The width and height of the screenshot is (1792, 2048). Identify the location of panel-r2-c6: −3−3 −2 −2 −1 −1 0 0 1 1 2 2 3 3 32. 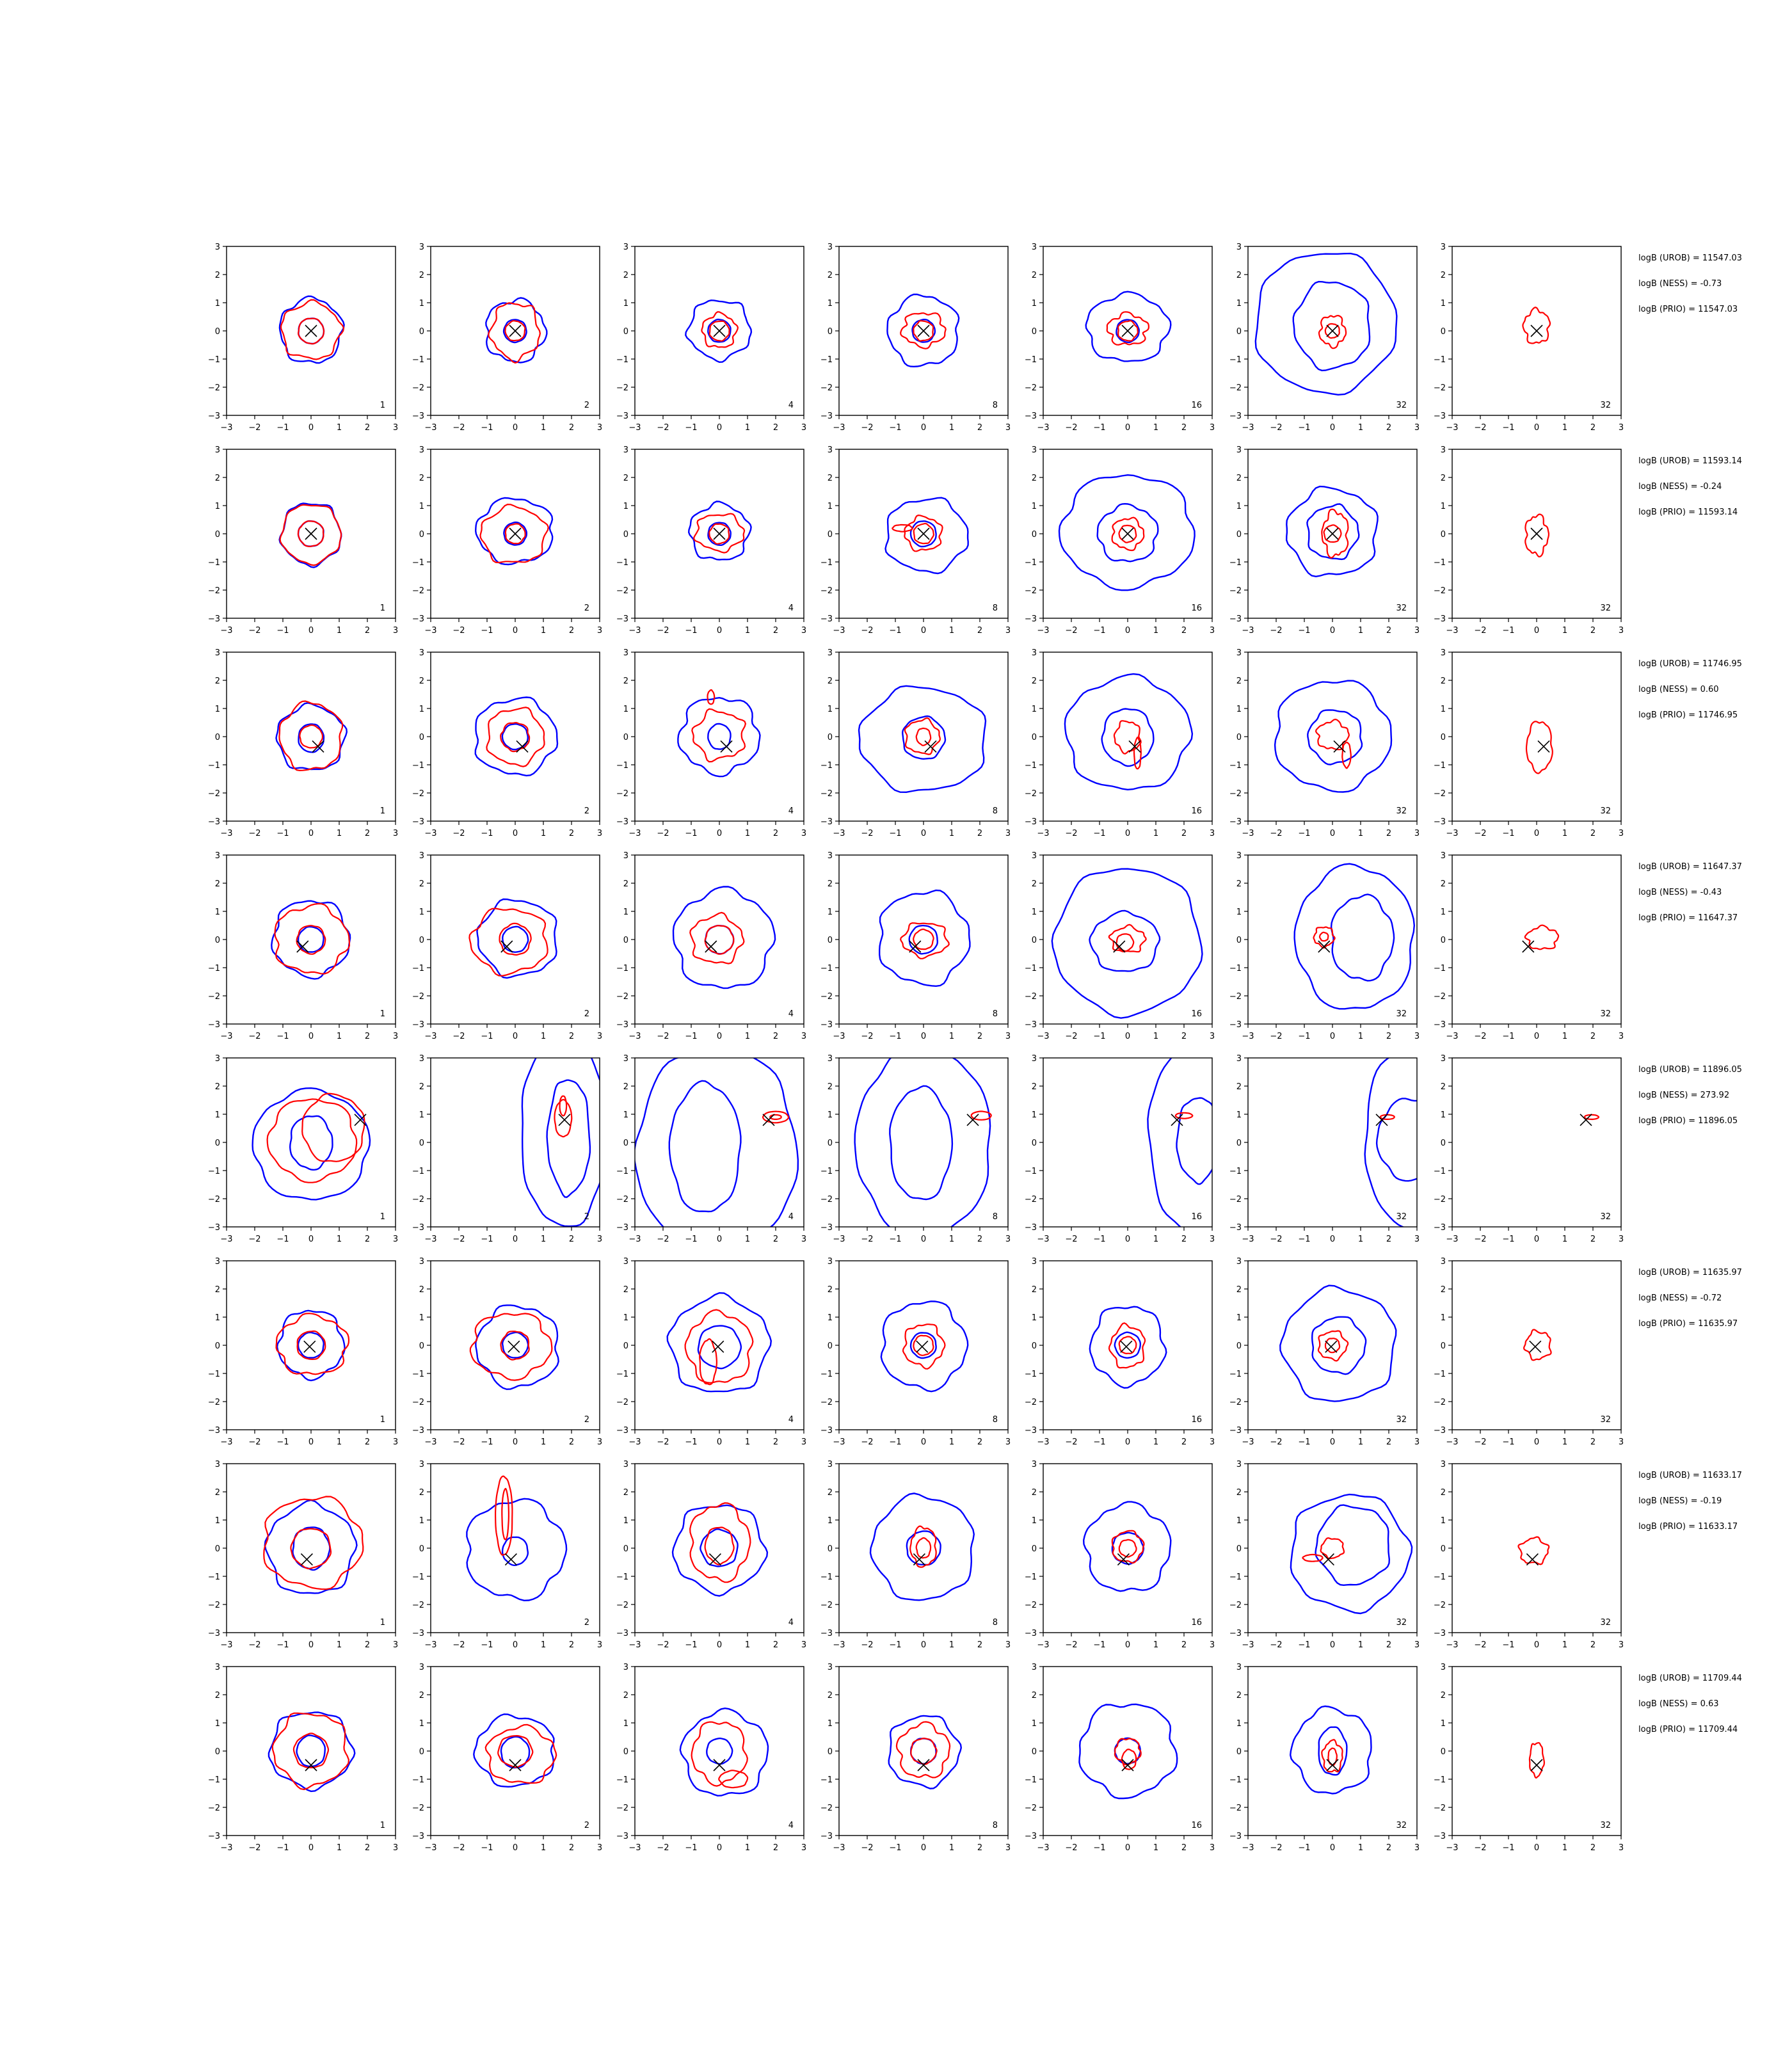
(1324, 540).